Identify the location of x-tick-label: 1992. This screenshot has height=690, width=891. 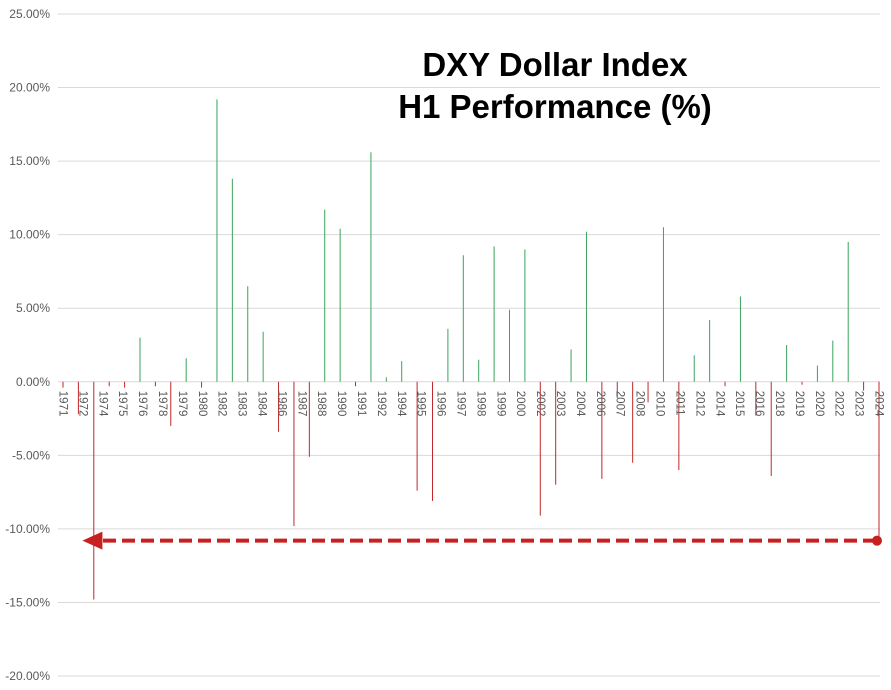
(381, 404).